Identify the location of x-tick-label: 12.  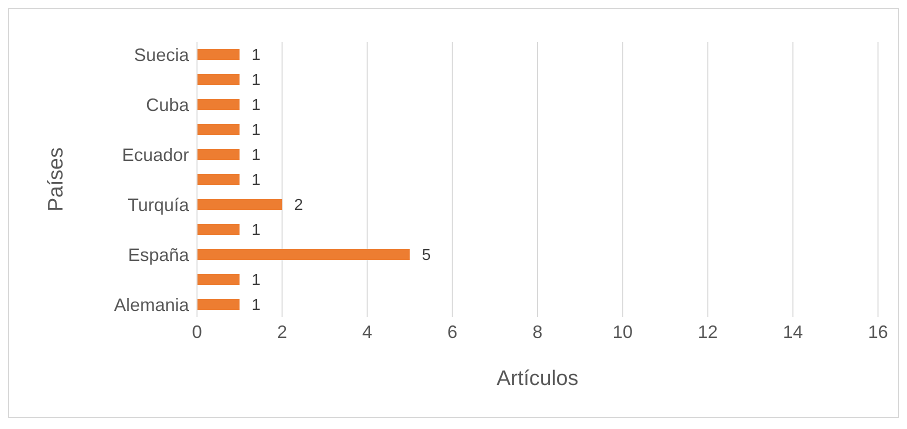
(708, 332).